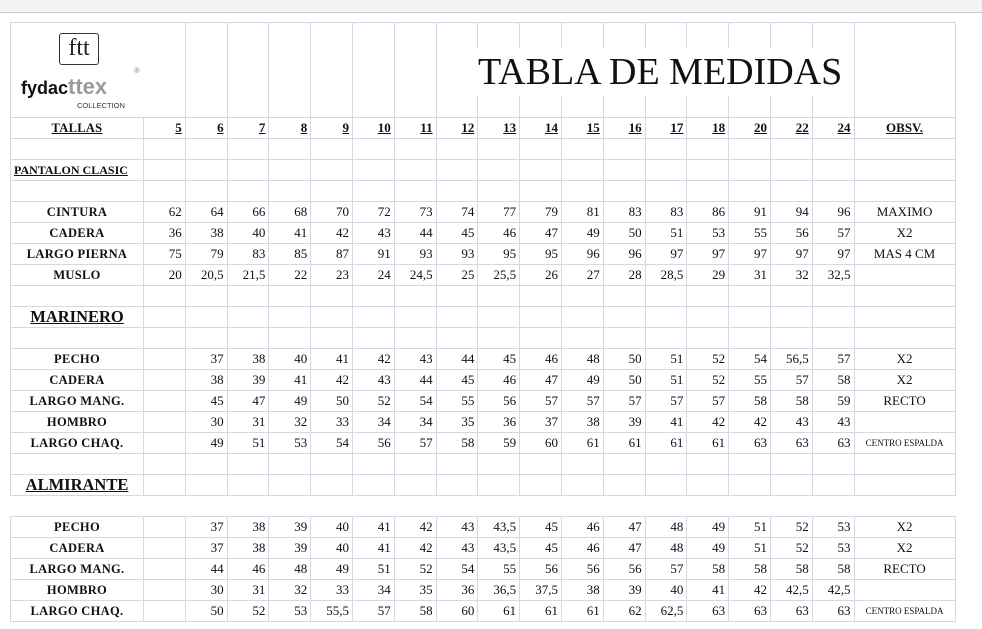  Describe the element at coordinates (666, 548) in the screenshot. I see `measure-value: 48` at that location.